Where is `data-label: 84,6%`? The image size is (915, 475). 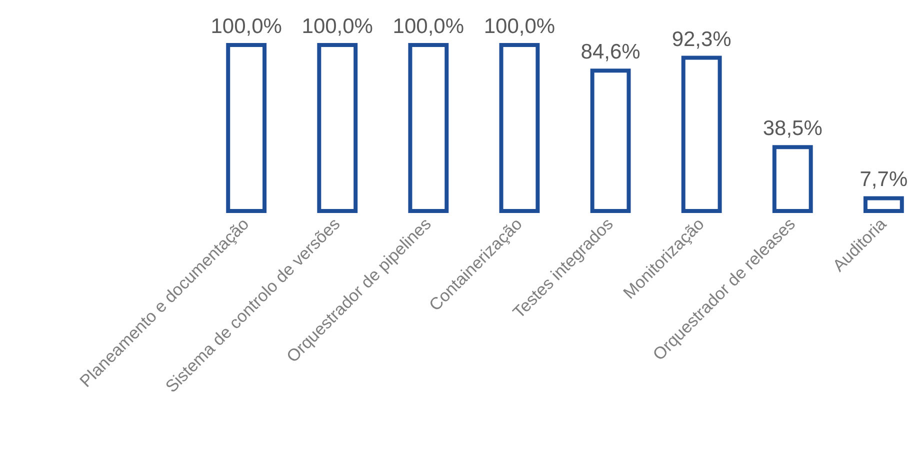 data-label: 84,6% is located at coordinates (610, 52).